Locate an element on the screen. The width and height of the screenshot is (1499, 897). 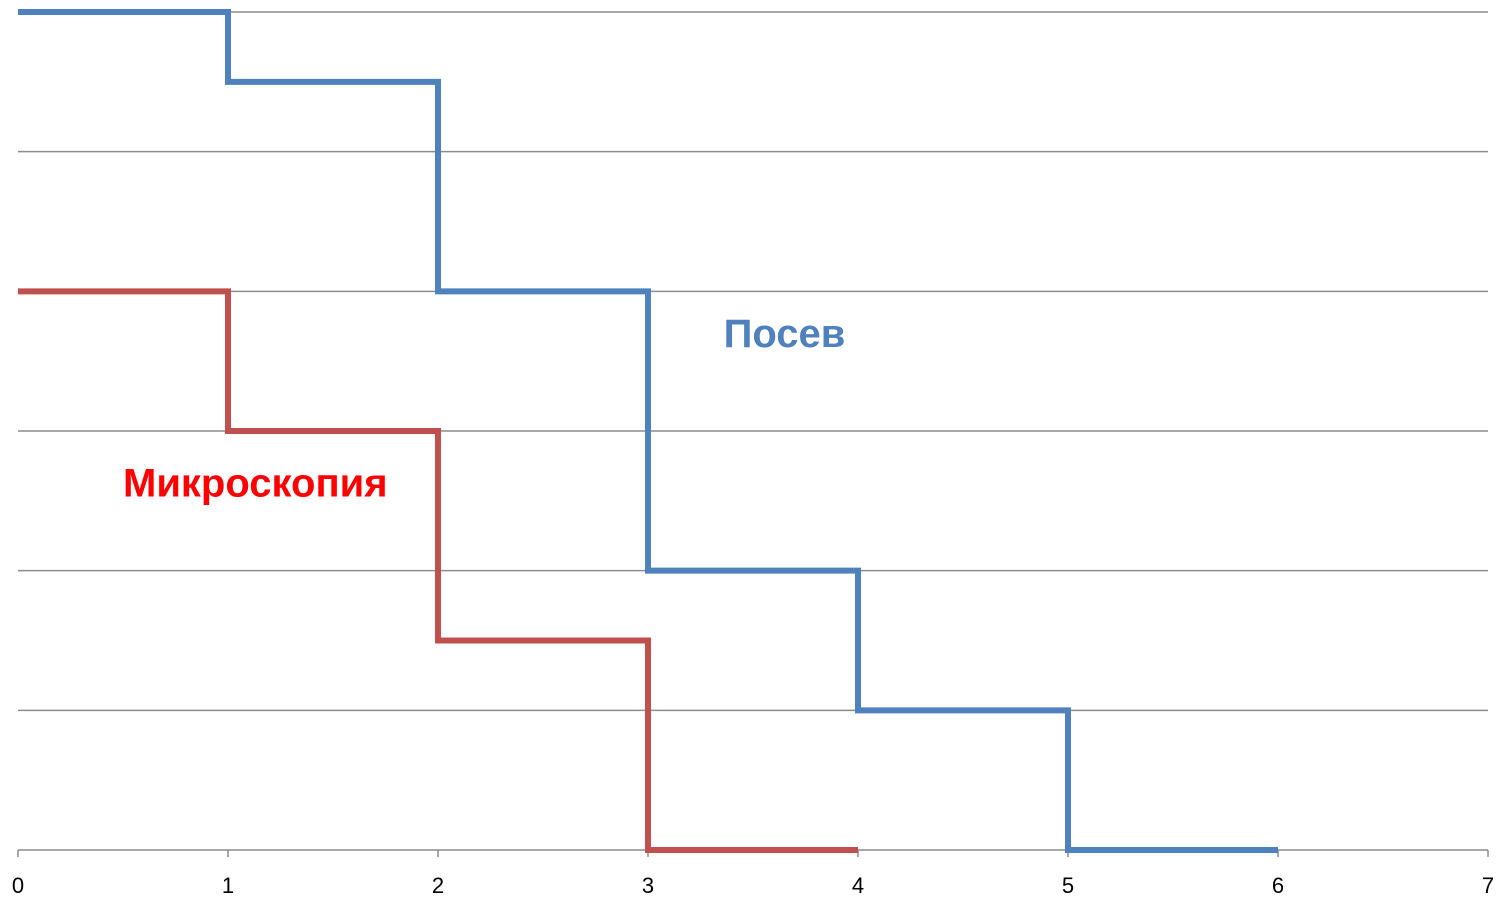
series-label-mikroskopiya: Микроскопия is located at coordinates (255, 484).